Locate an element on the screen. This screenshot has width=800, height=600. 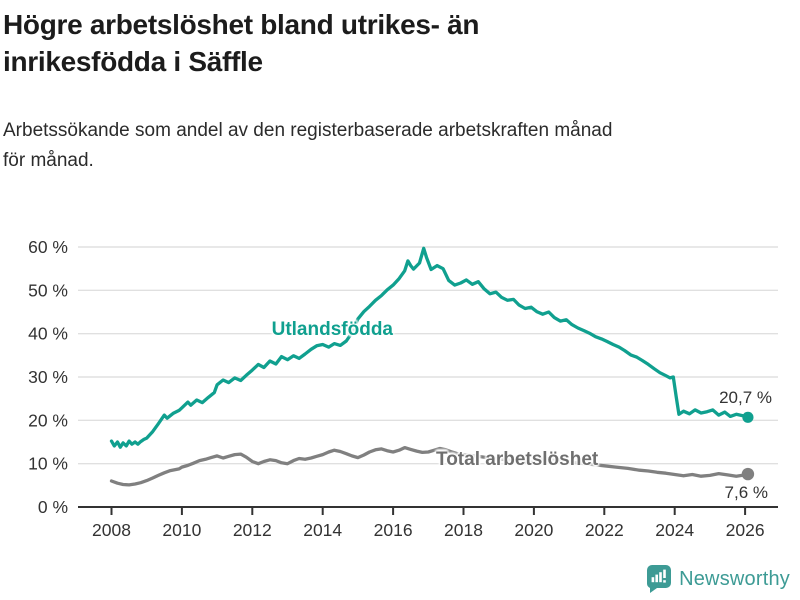
x-axis-tick-label: 2010 is located at coordinates (181, 530).